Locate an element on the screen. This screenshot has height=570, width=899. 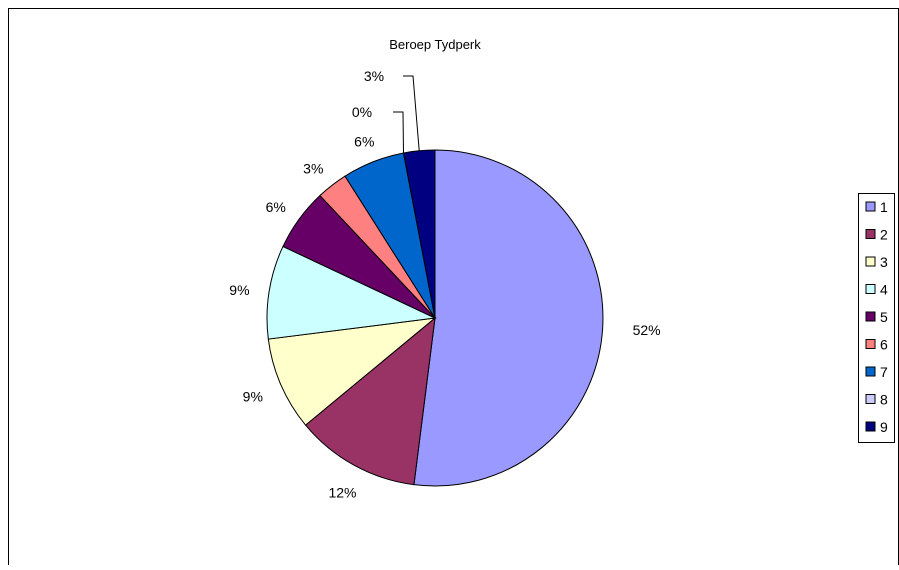
legend-label-6: 6 is located at coordinates (884, 345).